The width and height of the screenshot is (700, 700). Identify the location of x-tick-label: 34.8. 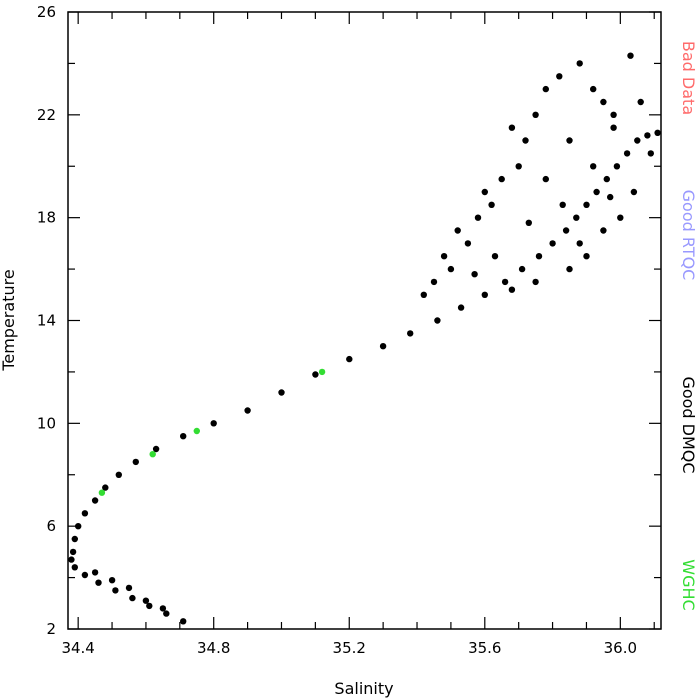
(213, 648).